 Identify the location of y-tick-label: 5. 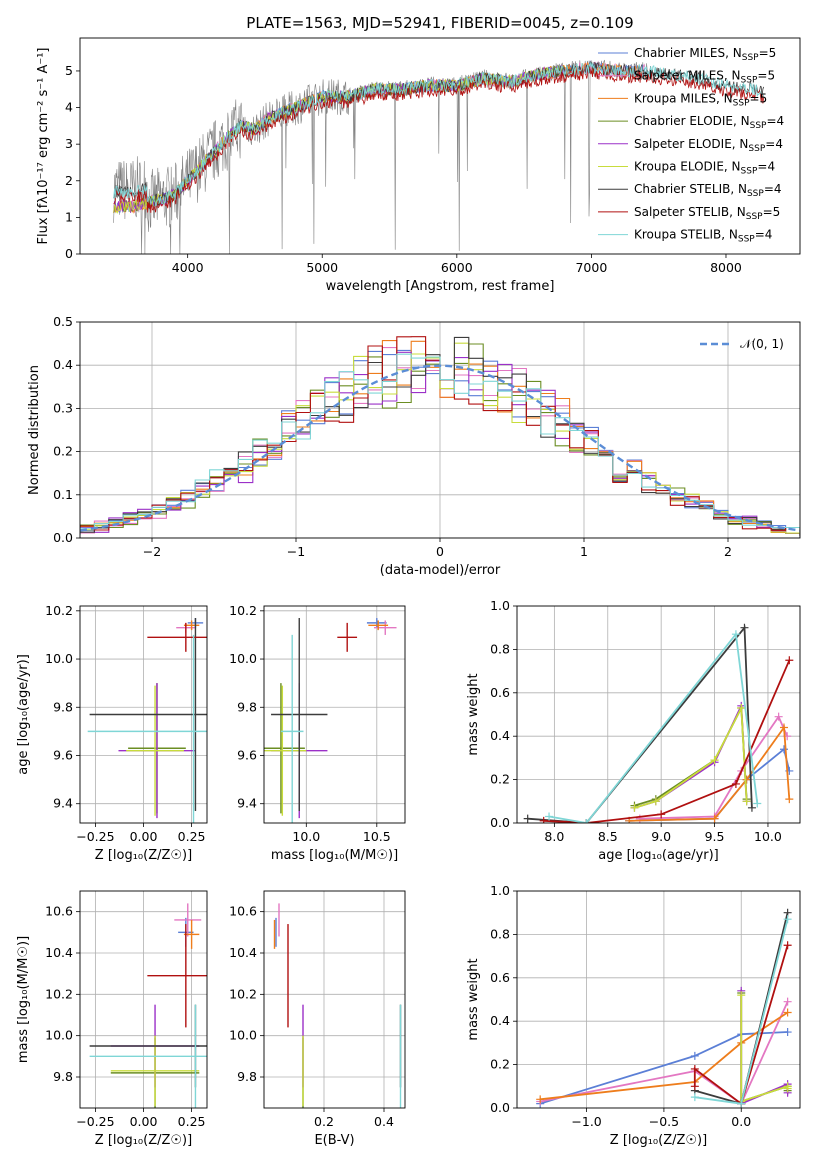
(69, 70).